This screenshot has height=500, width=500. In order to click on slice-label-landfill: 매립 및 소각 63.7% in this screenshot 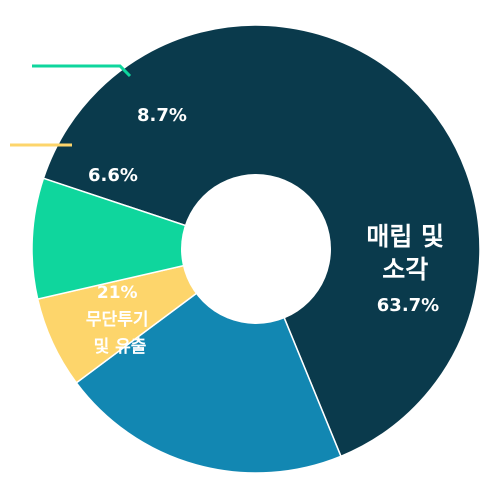, I will do `click(407, 269)`.